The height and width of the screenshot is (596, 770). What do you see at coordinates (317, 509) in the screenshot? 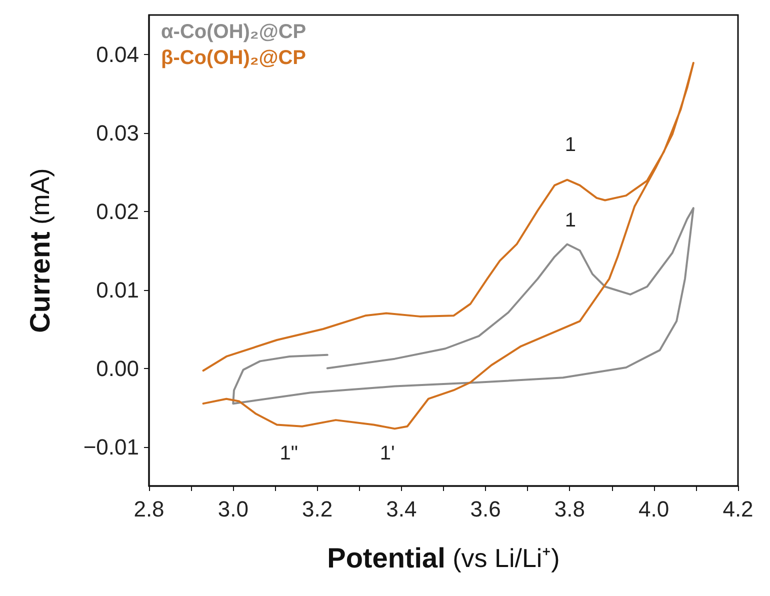
I see `x-tick-label: 3.2` at bounding box center [317, 509].